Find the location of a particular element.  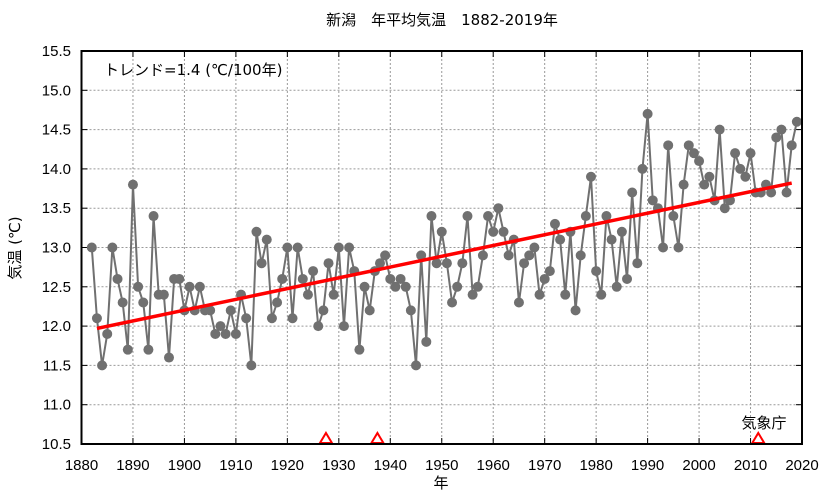

y-axis-label: 気温 (℃) is located at coordinates (15, 247).